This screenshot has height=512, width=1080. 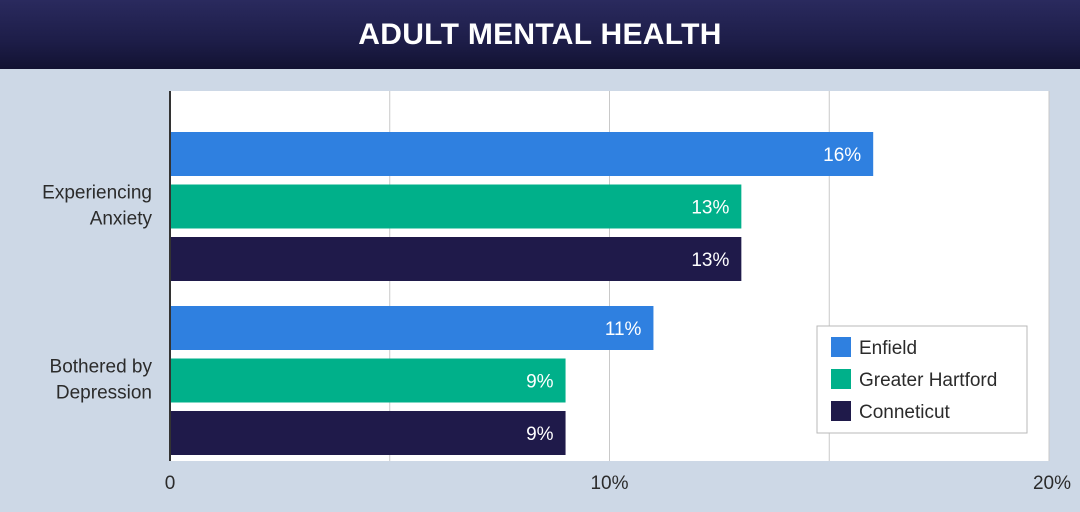 I want to click on legend-box, so click(x=922, y=379).